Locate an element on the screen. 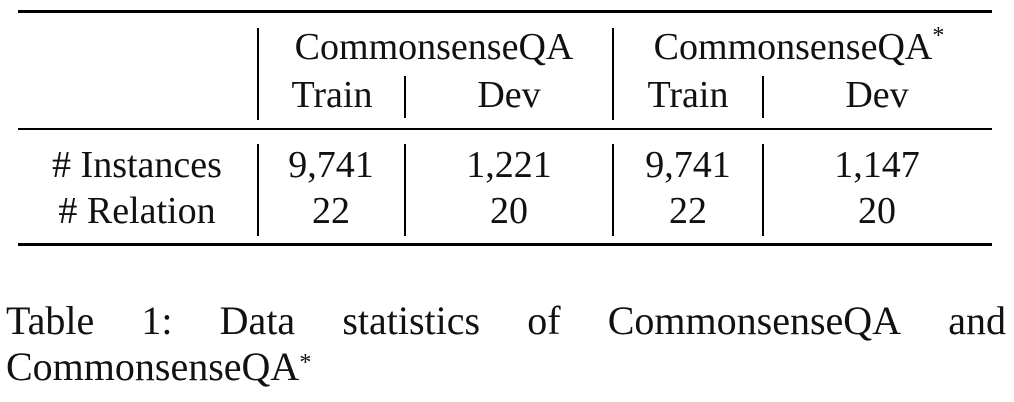  caption-word: CommonsenseQA is located at coordinates (754, 320).